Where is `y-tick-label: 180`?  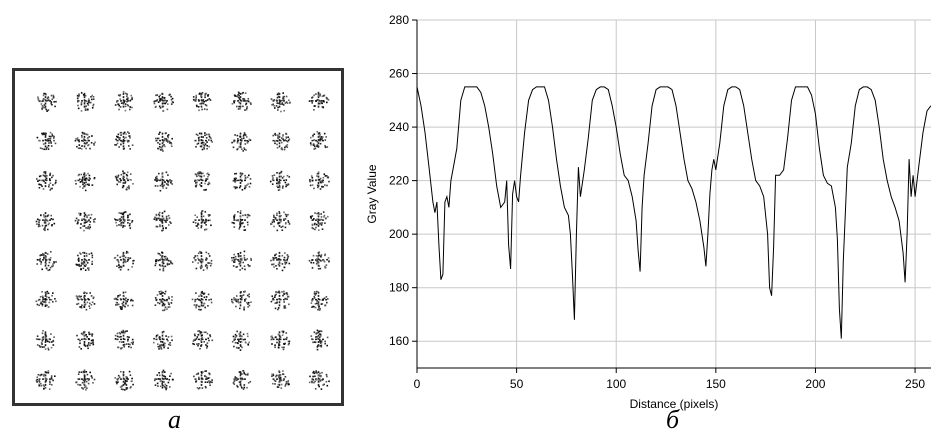 y-tick-label: 180 is located at coordinates (399, 288).